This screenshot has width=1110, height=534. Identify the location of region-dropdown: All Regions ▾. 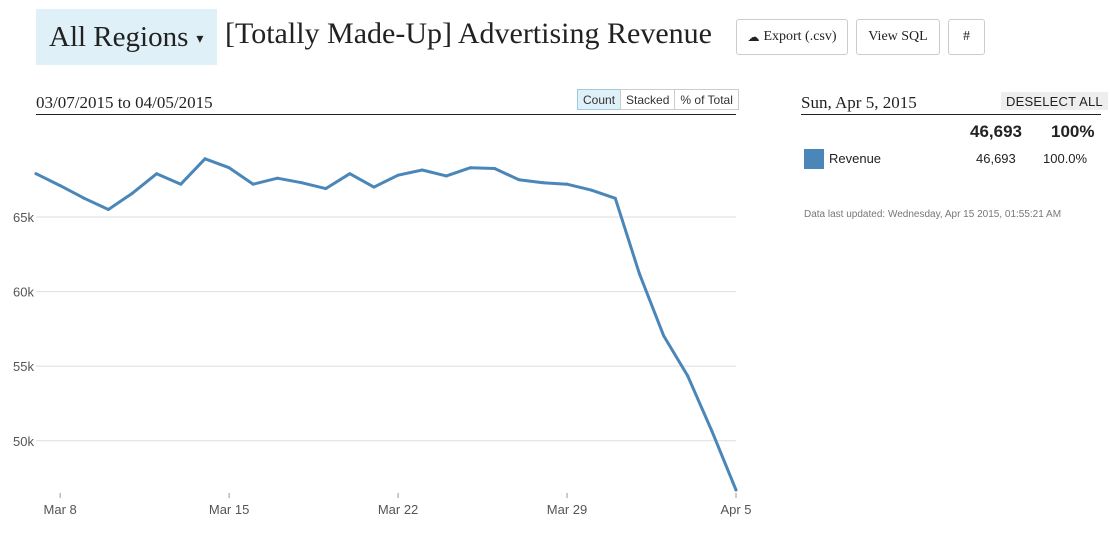
(126, 37).